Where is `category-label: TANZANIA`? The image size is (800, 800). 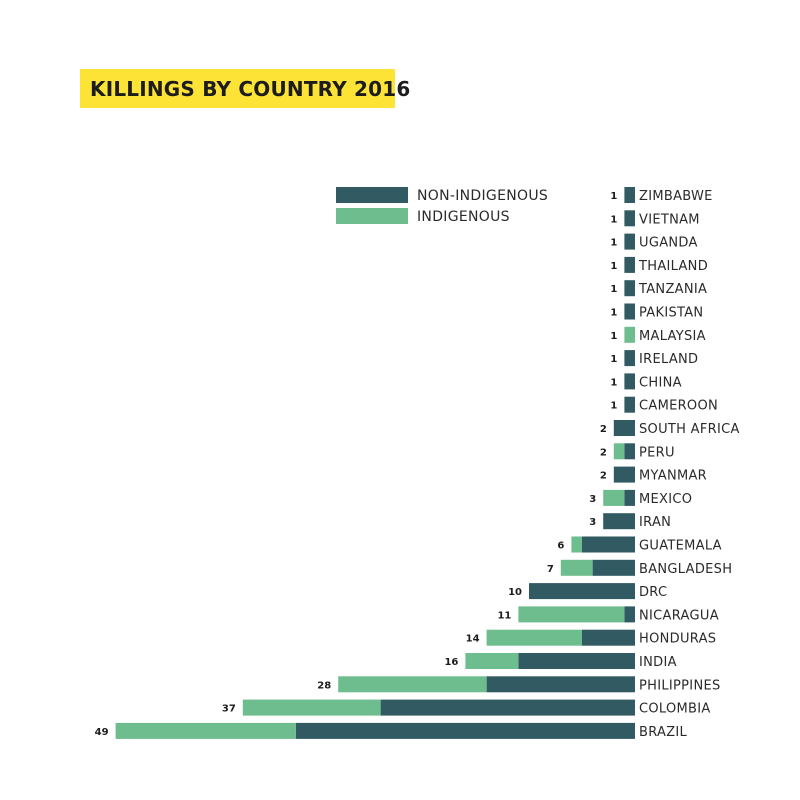 category-label: TANZANIA is located at coordinates (672, 289).